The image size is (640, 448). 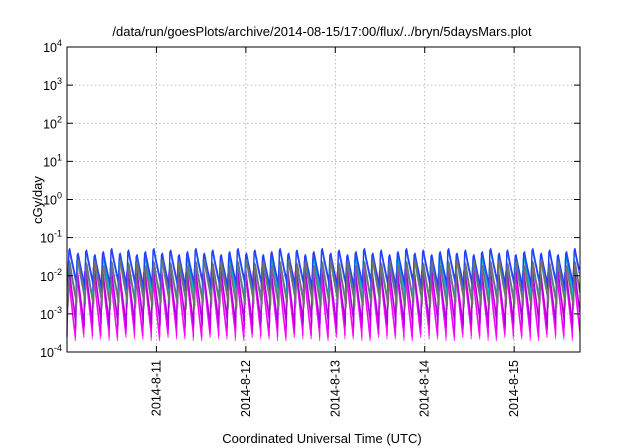 What do you see at coordinates (156, 388) in the screenshot?
I see `x-tick-label: 2014-8-11` at bounding box center [156, 388].